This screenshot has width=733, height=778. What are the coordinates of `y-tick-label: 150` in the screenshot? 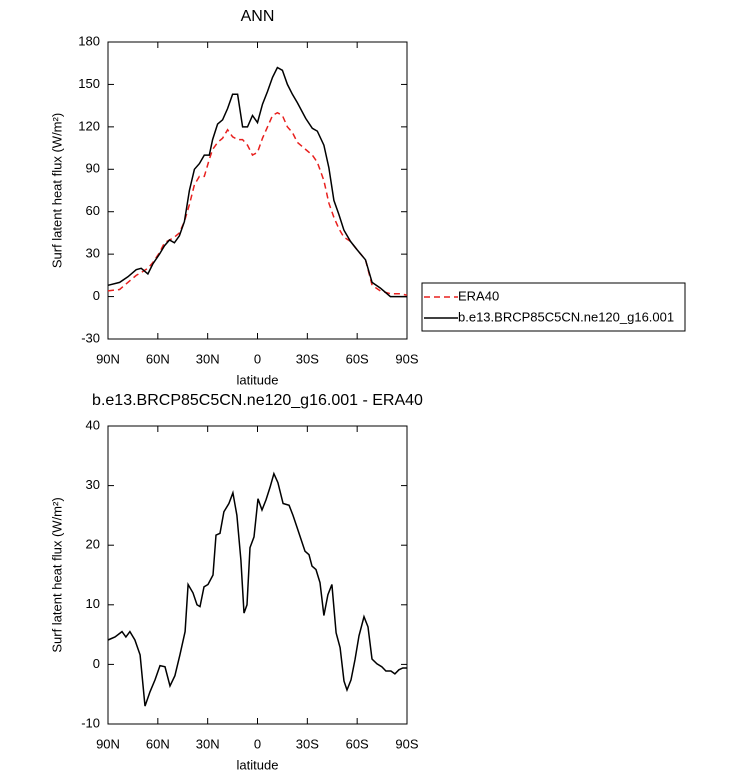 It's located at (89, 83).